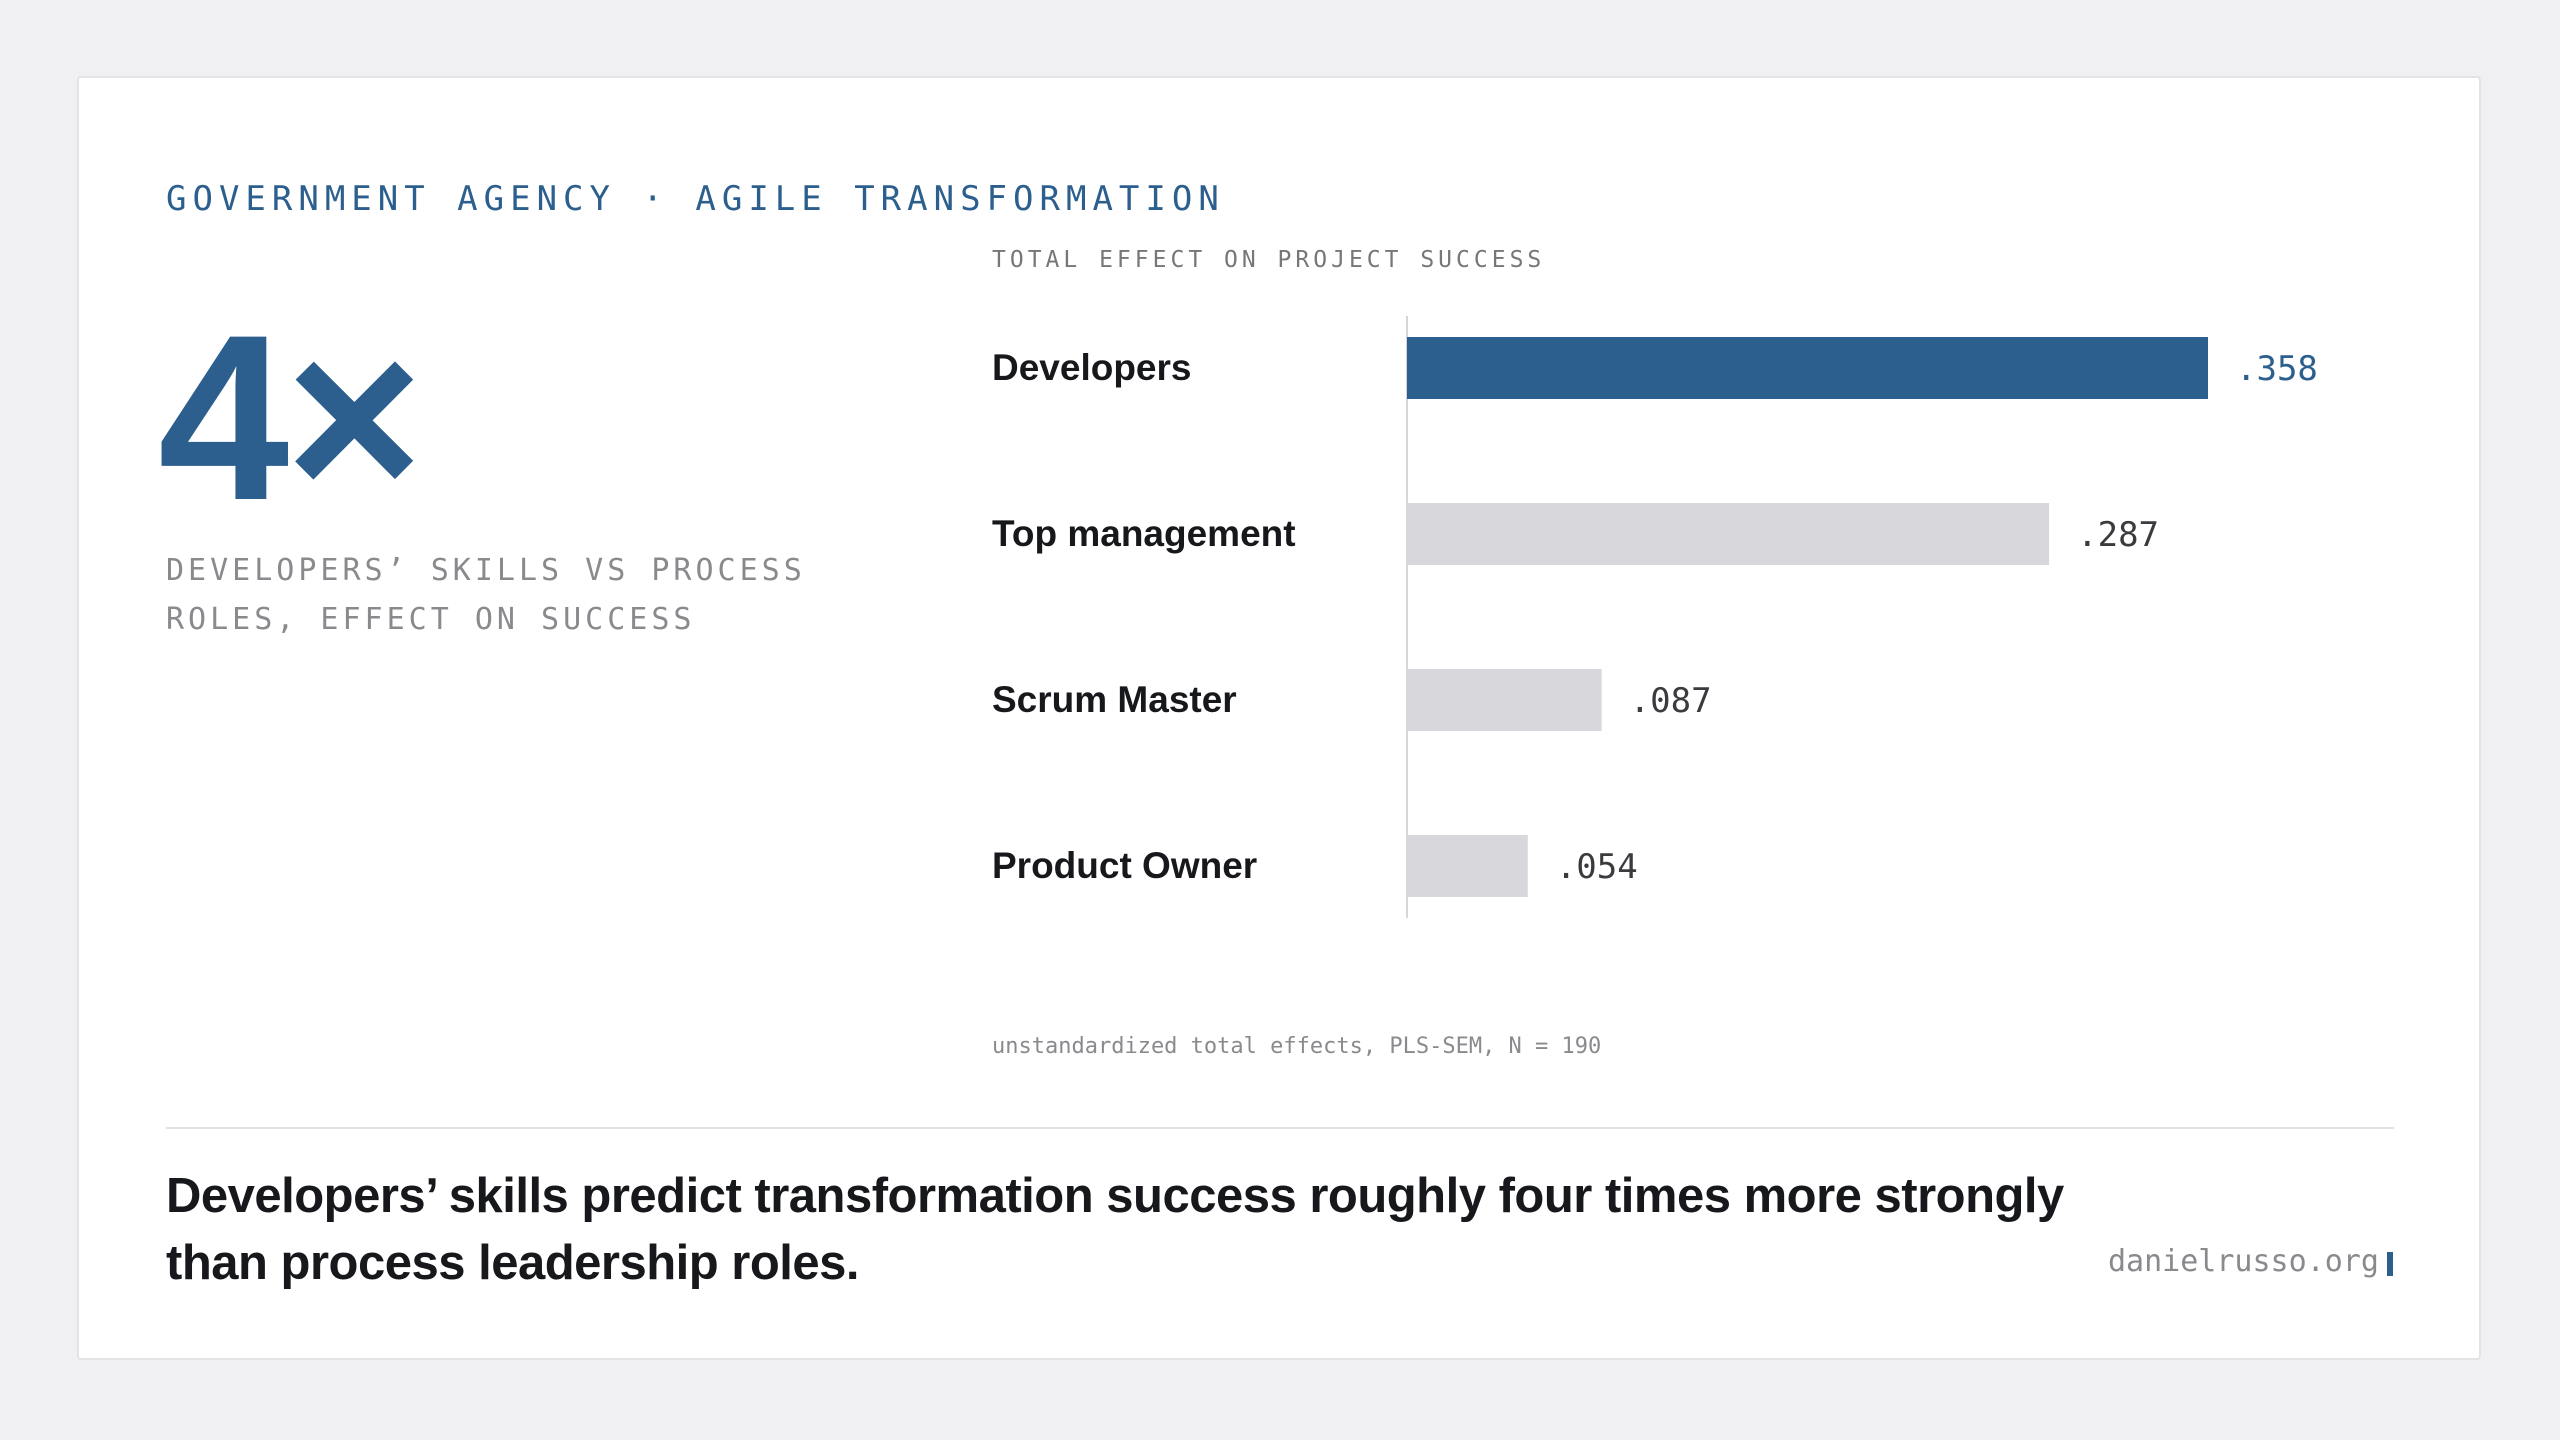 Image resolution: width=2560 pixels, height=1440 pixels. I want to click on bar-value-label: .087, so click(1671, 701).